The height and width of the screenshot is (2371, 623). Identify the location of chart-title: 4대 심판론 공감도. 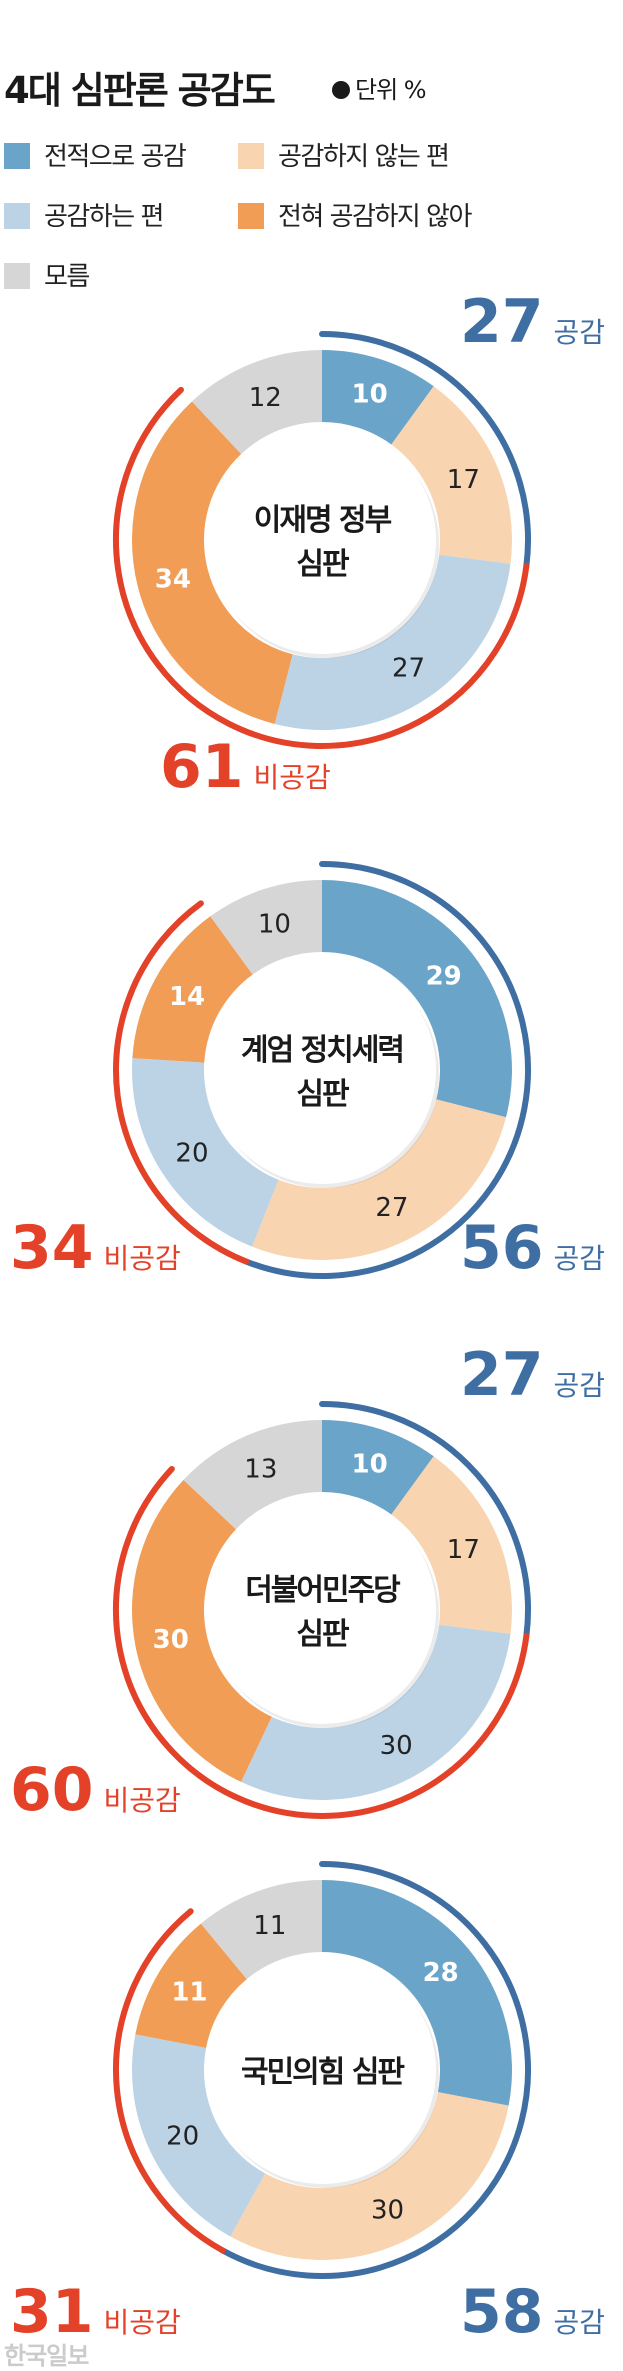
(140, 90).